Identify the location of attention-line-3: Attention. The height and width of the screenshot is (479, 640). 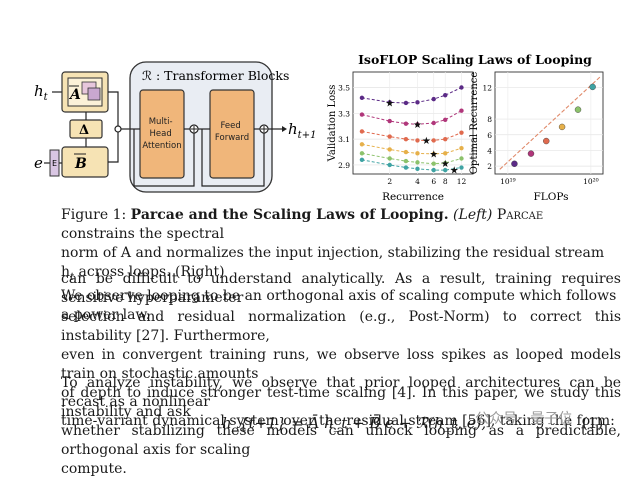
(161, 146).